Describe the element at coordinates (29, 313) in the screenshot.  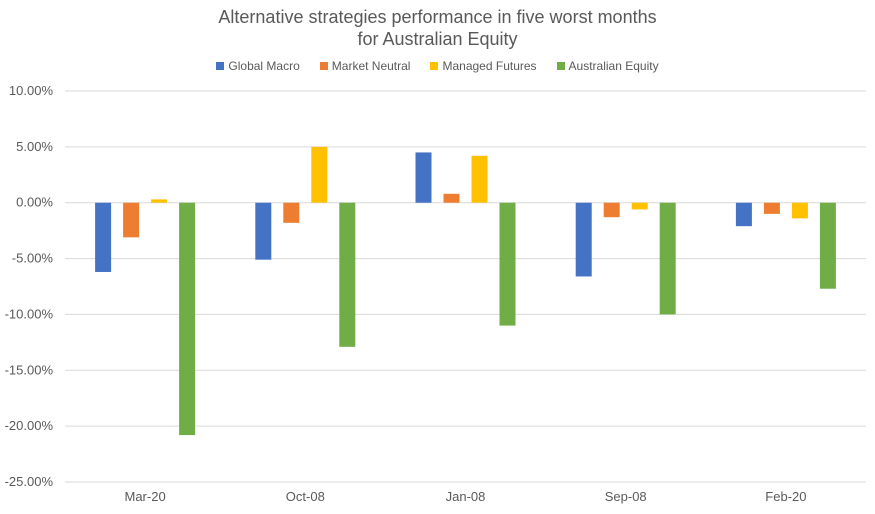
I see `y-tick-label: -10.00%` at that location.